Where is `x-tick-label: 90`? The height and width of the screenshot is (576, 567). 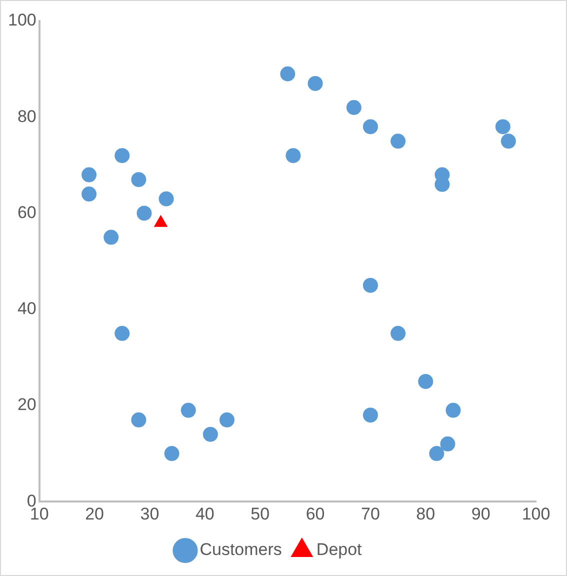 x-tick-label: 90 is located at coordinates (480, 514).